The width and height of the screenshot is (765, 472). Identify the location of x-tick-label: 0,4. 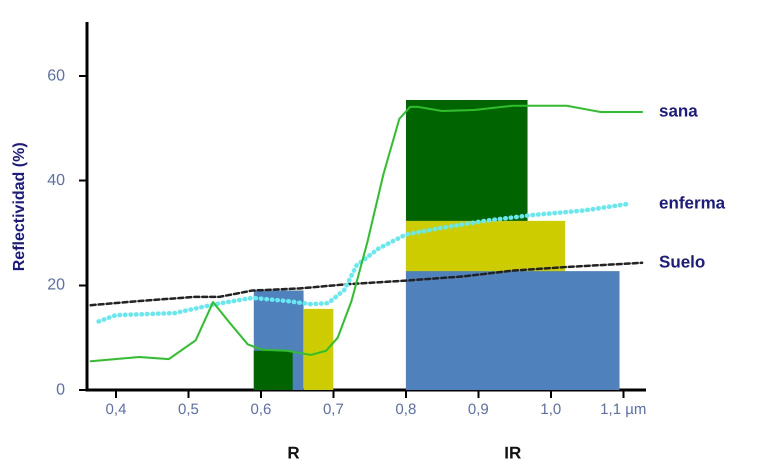
(116, 409).